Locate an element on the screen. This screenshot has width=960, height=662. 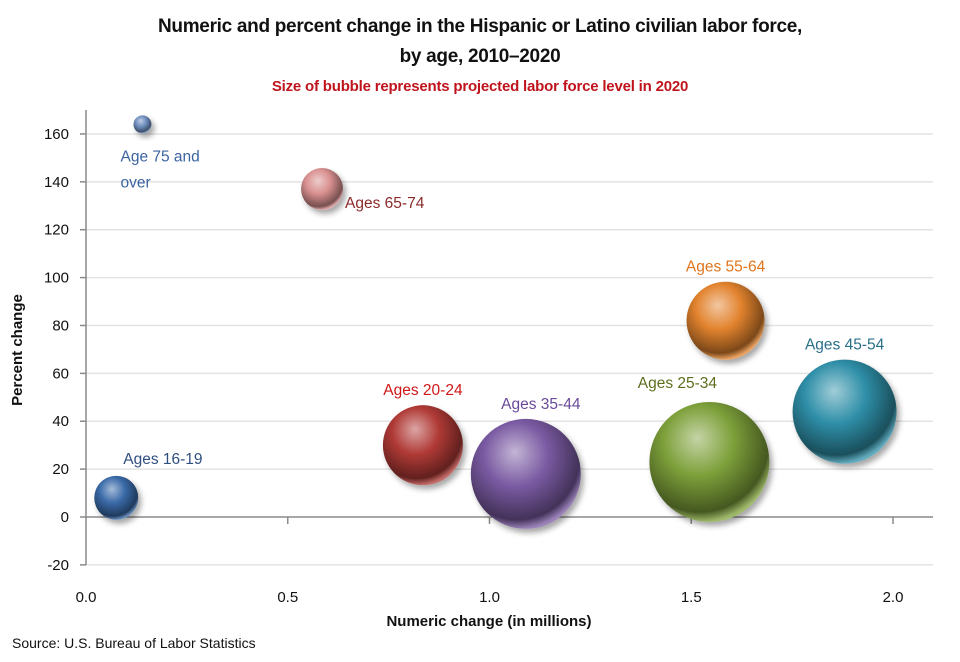
y-tick-label: 160 is located at coordinates (56, 134).